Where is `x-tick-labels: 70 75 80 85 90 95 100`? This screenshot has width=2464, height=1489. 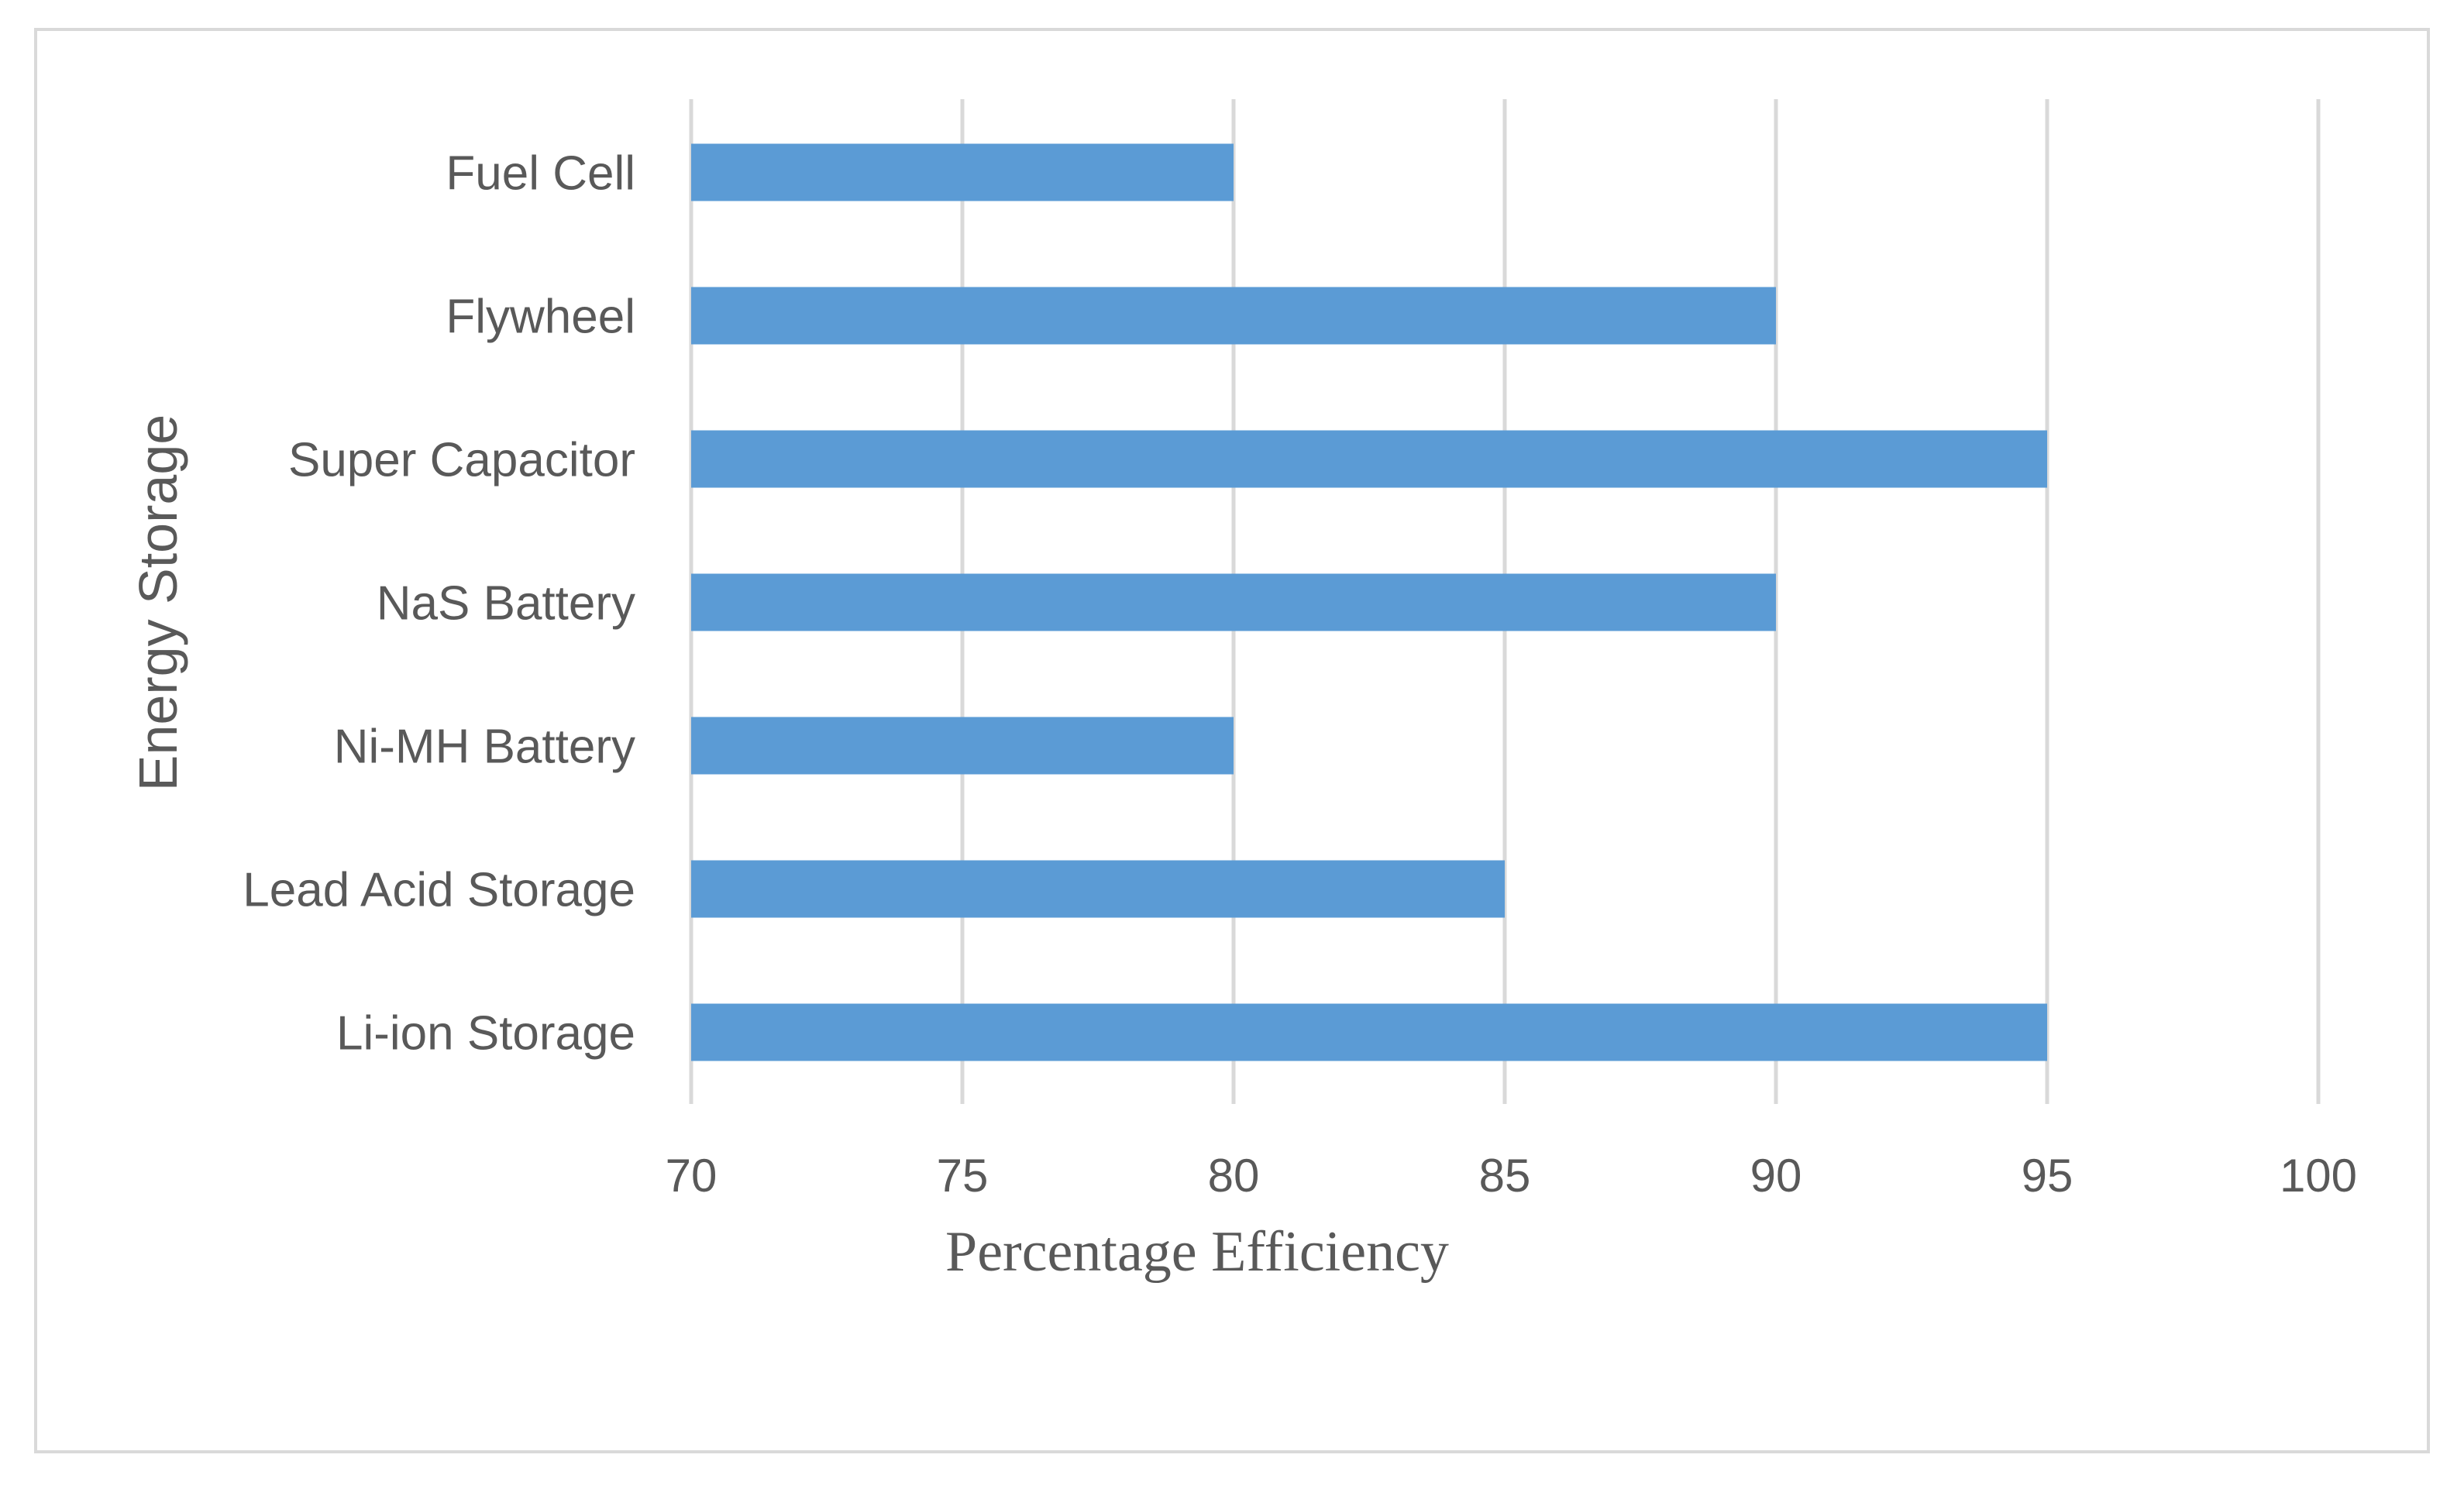 x-tick-labels: 70 75 80 85 90 95 100 is located at coordinates (1511, 1176).